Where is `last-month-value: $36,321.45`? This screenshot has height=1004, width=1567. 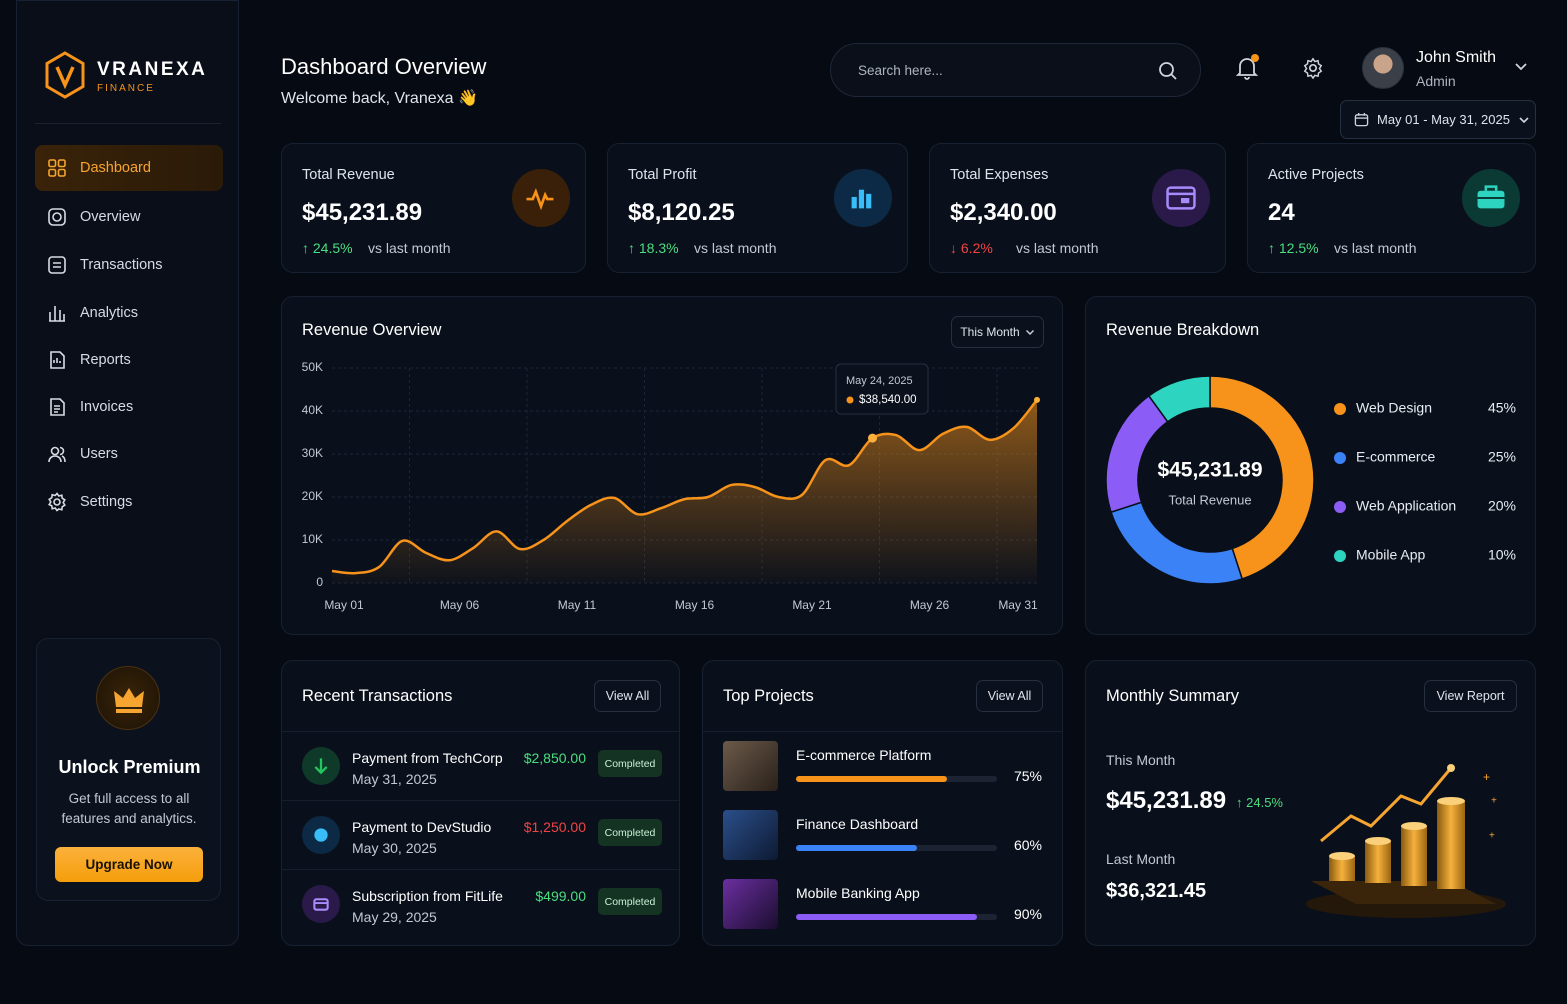 last-month-value: $36,321.45 is located at coordinates (1156, 891).